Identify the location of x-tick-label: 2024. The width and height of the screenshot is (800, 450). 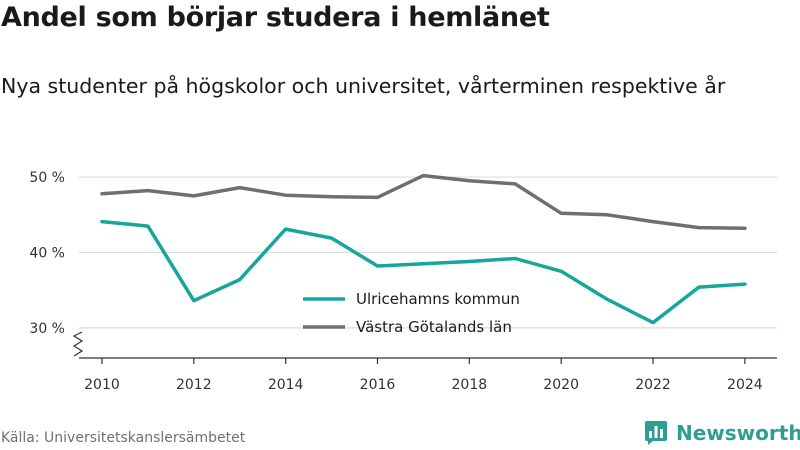
(745, 385).